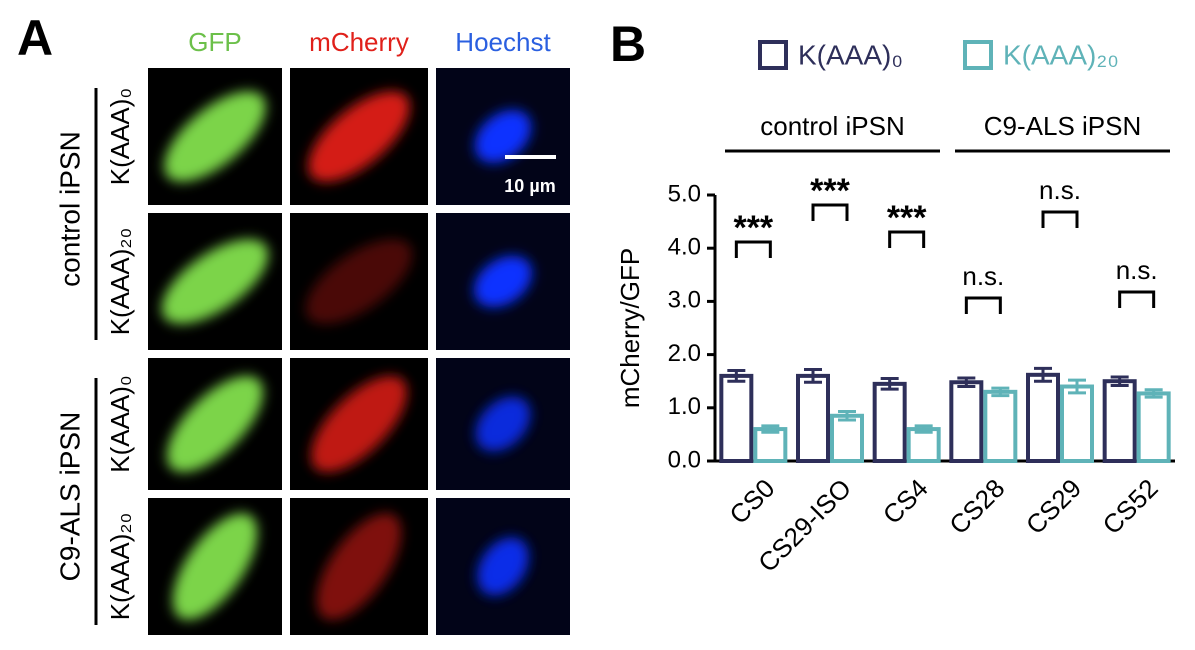 The width and height of the screenshot is (1195, 650). I want to click on panel-label: B, so click(628, 44).